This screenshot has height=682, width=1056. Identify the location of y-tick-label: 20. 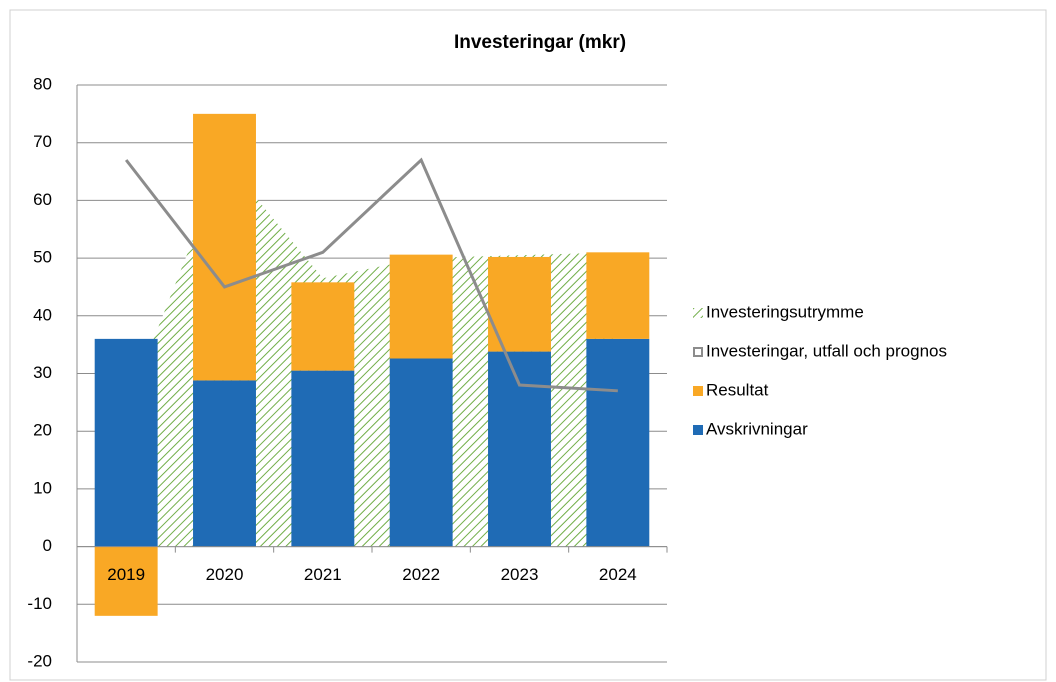
(42, 430).